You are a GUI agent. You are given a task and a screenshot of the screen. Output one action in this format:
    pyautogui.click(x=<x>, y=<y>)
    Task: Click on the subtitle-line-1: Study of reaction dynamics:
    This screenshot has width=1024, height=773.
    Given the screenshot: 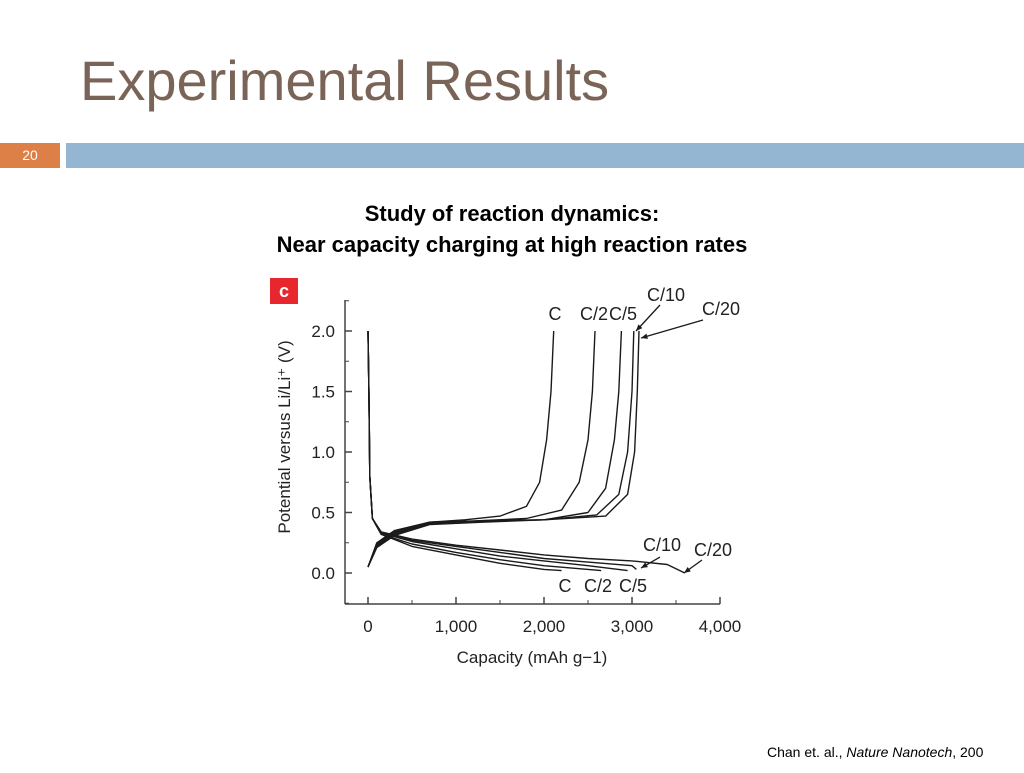 What is the action you would take?
    pyautogui.click(x=512, y=213)
    